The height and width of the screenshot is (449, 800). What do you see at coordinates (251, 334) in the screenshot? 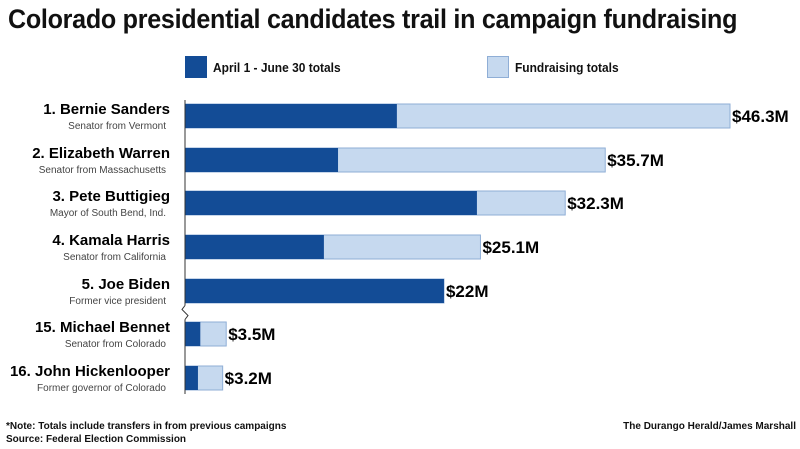
I see `data-label: $3.5M` at bounding box center [251, 334].